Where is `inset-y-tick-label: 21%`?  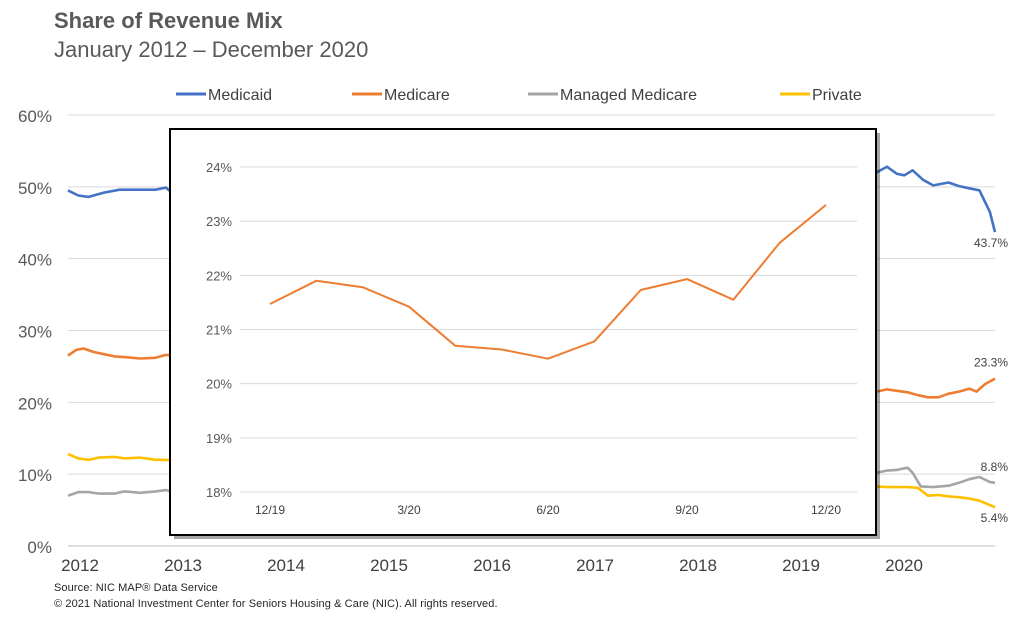 inset-y-tick-label: 21% is located at coordinates (219, 330).